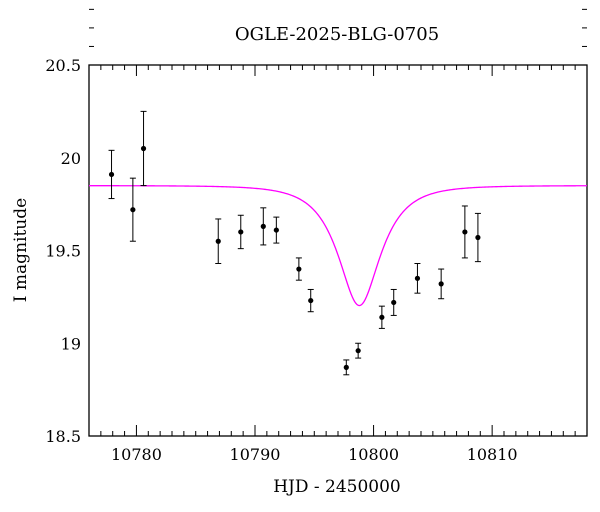 Image resolution: width=600 pixels, height=512 pixels. Describe the element at coordinates (63, 65) in the screenshot. I see `y-tick-label: 20.5` at that location.